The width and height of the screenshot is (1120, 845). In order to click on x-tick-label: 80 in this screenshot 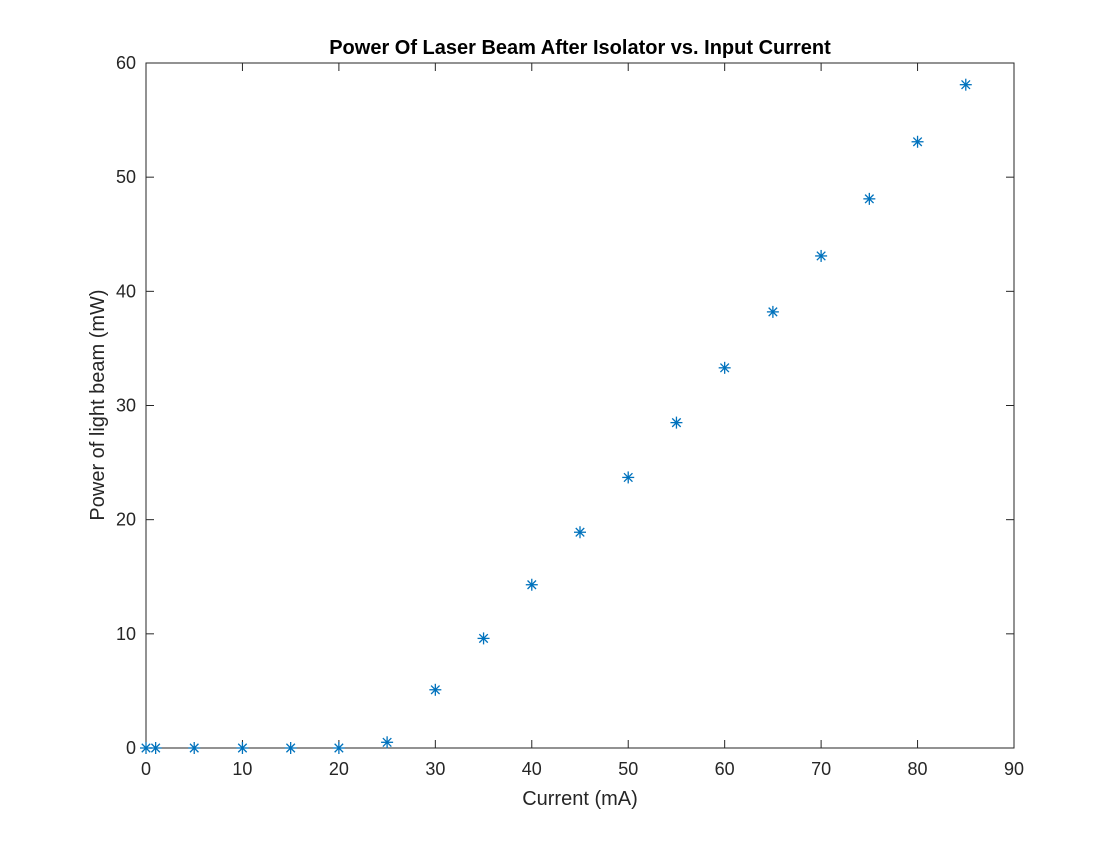, I will do `click(918, 769)`.